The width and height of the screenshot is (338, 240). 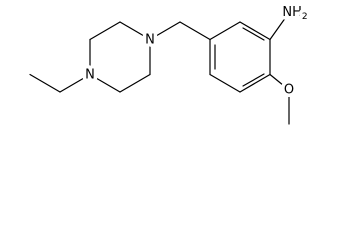 I want to click on atom-subscript: 2, so click(x=305, y=17).